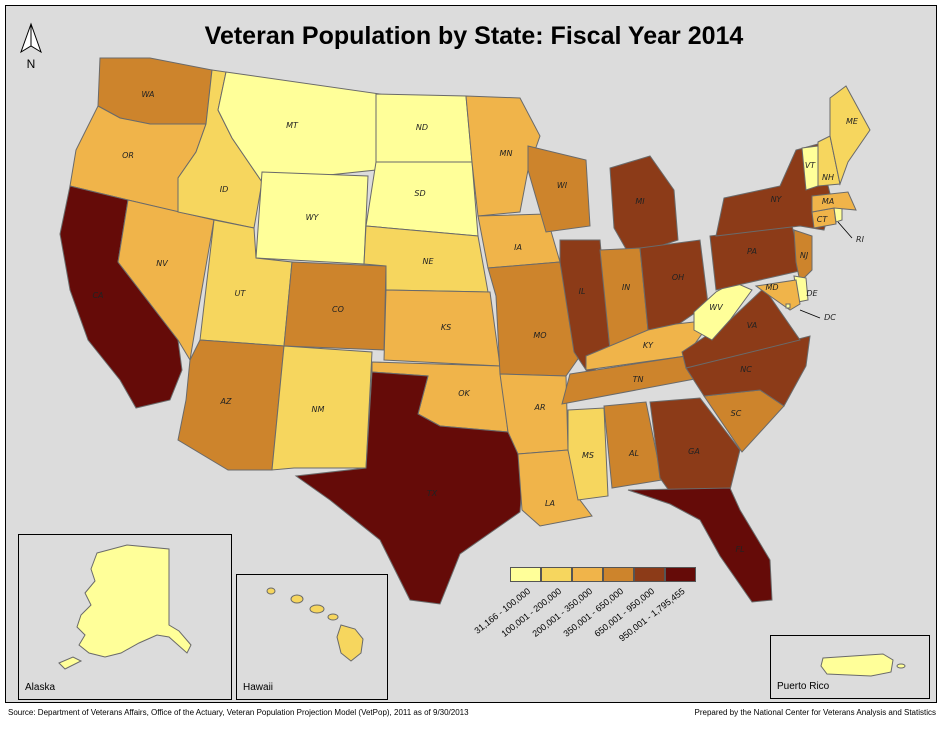  I want to click on state-label-SD: SD, so click(419, 193).